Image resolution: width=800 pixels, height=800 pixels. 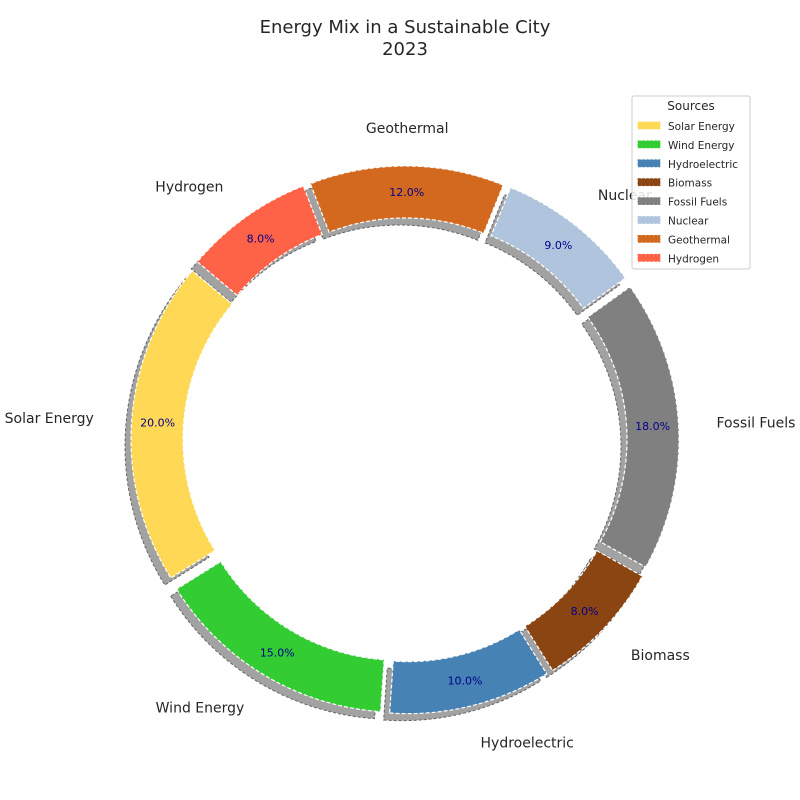 I want to click on wedge-geothermal, so click(x=407, y=200).